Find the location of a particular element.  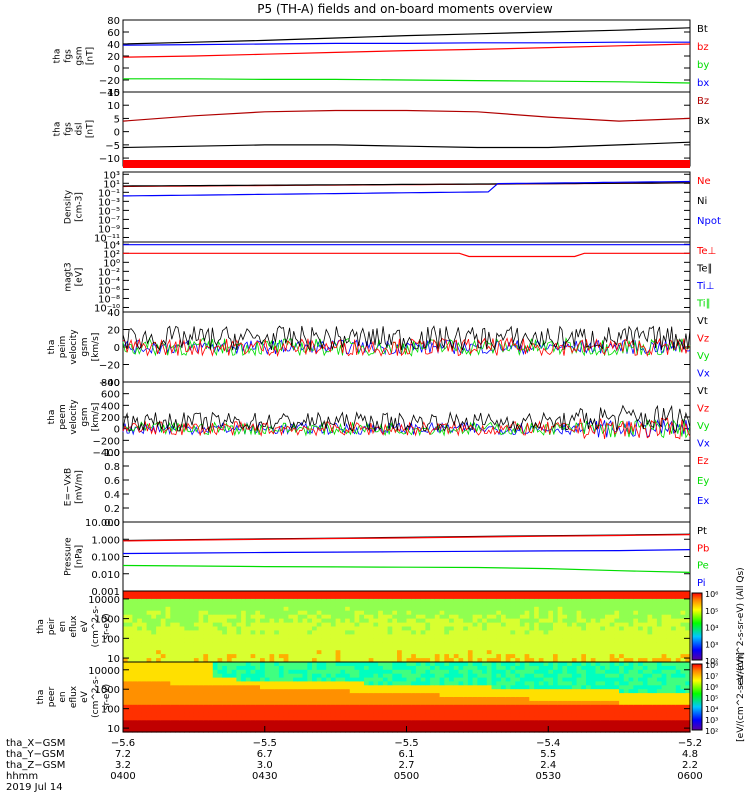

legend-entry: Vz is located at coordinates (703, 339).